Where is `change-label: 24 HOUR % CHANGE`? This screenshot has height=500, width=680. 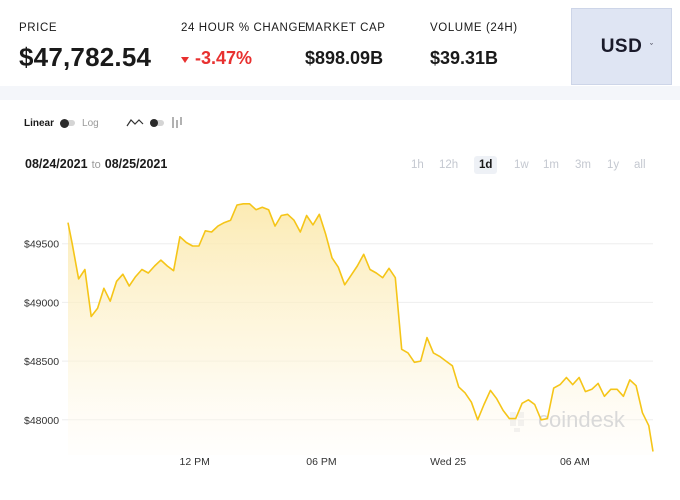
change-label: 24 HOUR % CHANGE is located at coordinates (244, 28).